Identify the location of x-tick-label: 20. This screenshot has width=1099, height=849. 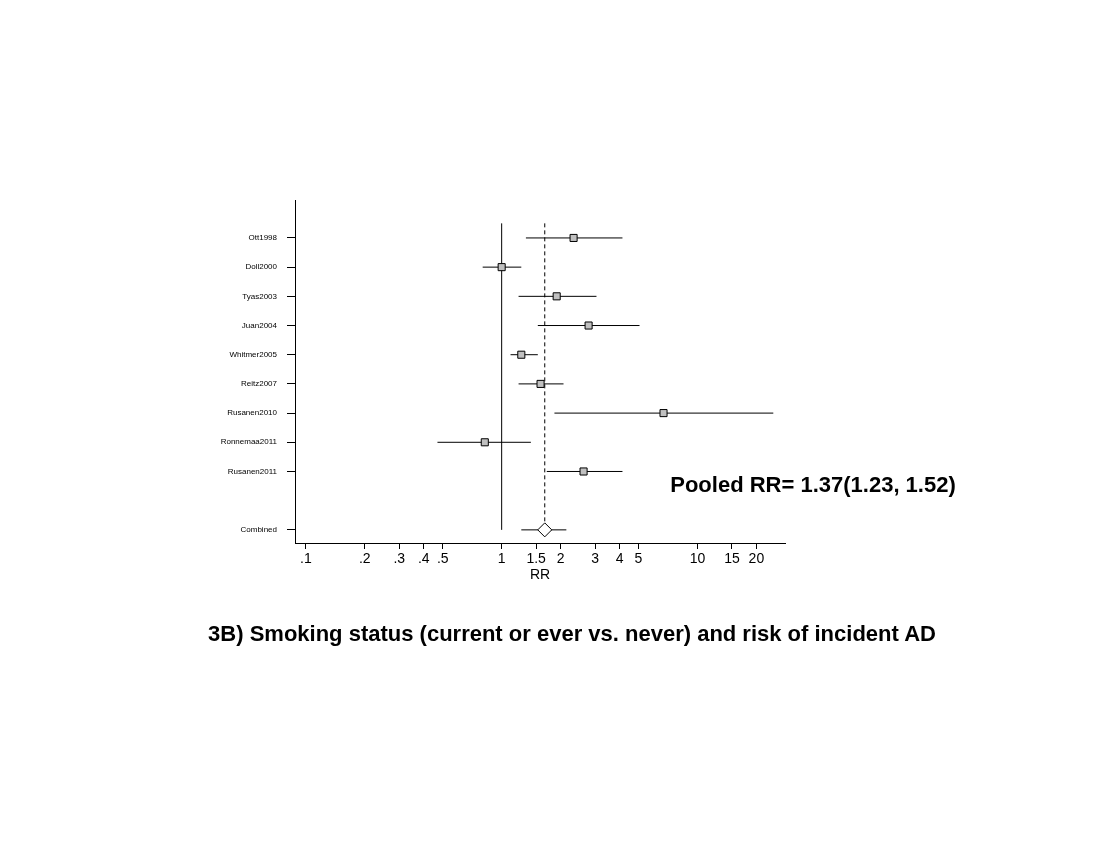
(756, 558).